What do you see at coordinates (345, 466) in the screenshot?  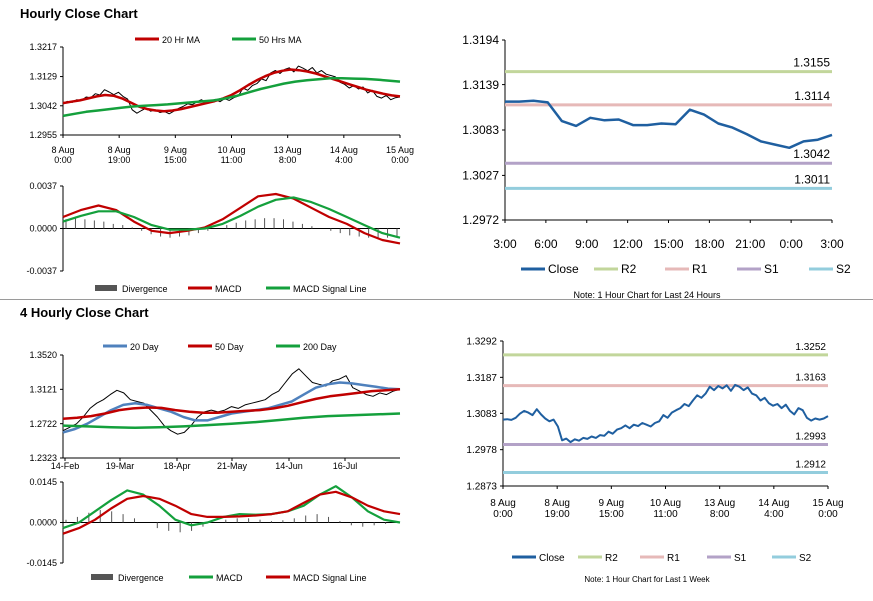 I see `f-price-x-tick-label: 16-Jul` at bounding box center [345, 466].